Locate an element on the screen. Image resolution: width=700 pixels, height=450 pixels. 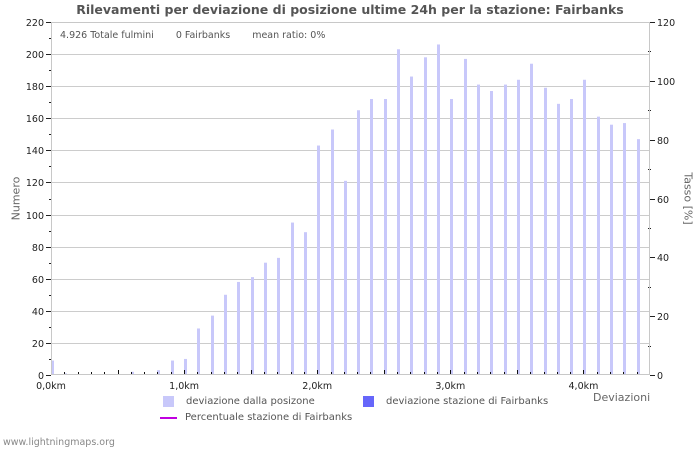
legend-item-station-deviation: deviazione stazione di Fairbanks is located at coordinates (455, 401).